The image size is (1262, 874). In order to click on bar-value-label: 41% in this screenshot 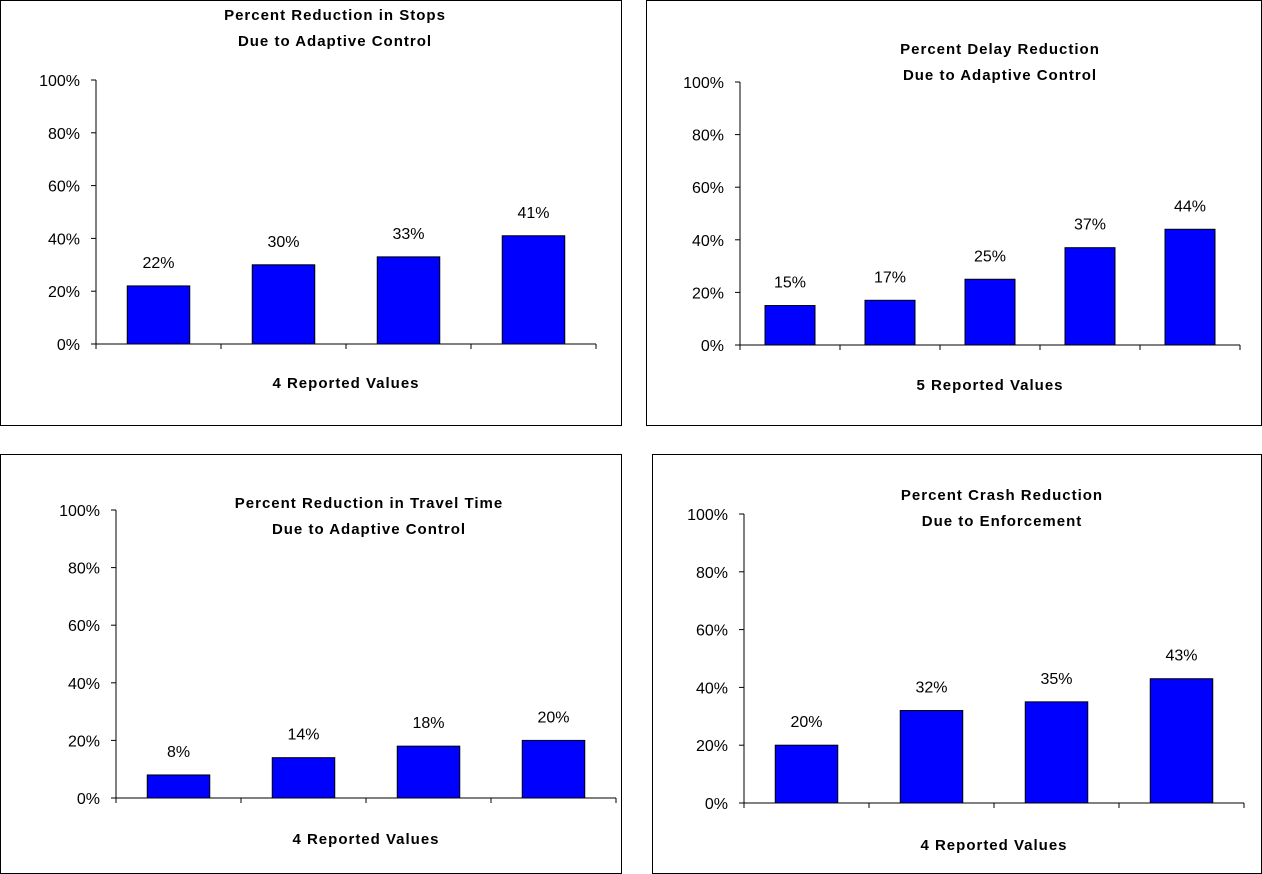, I will do `click(533, 213)`.